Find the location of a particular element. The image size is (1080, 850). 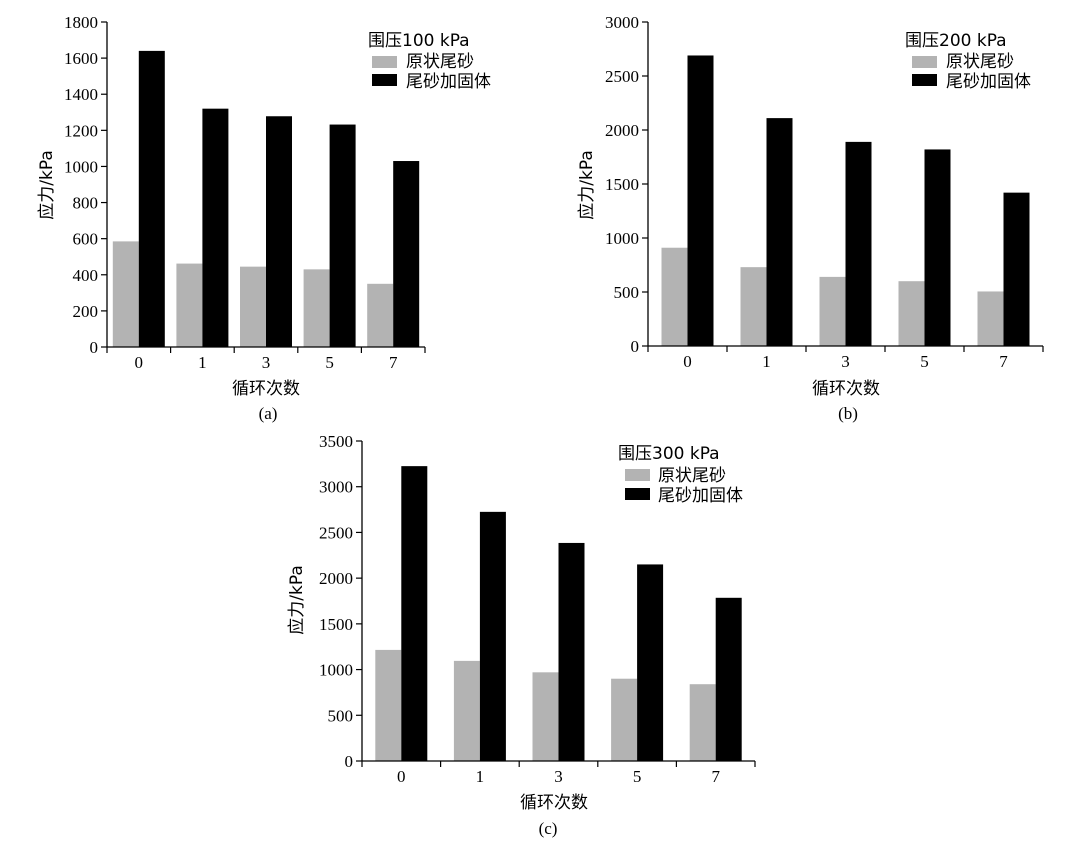

x-ticks-a: 0 1 3 5 7 is located at coordinates (266, 359).